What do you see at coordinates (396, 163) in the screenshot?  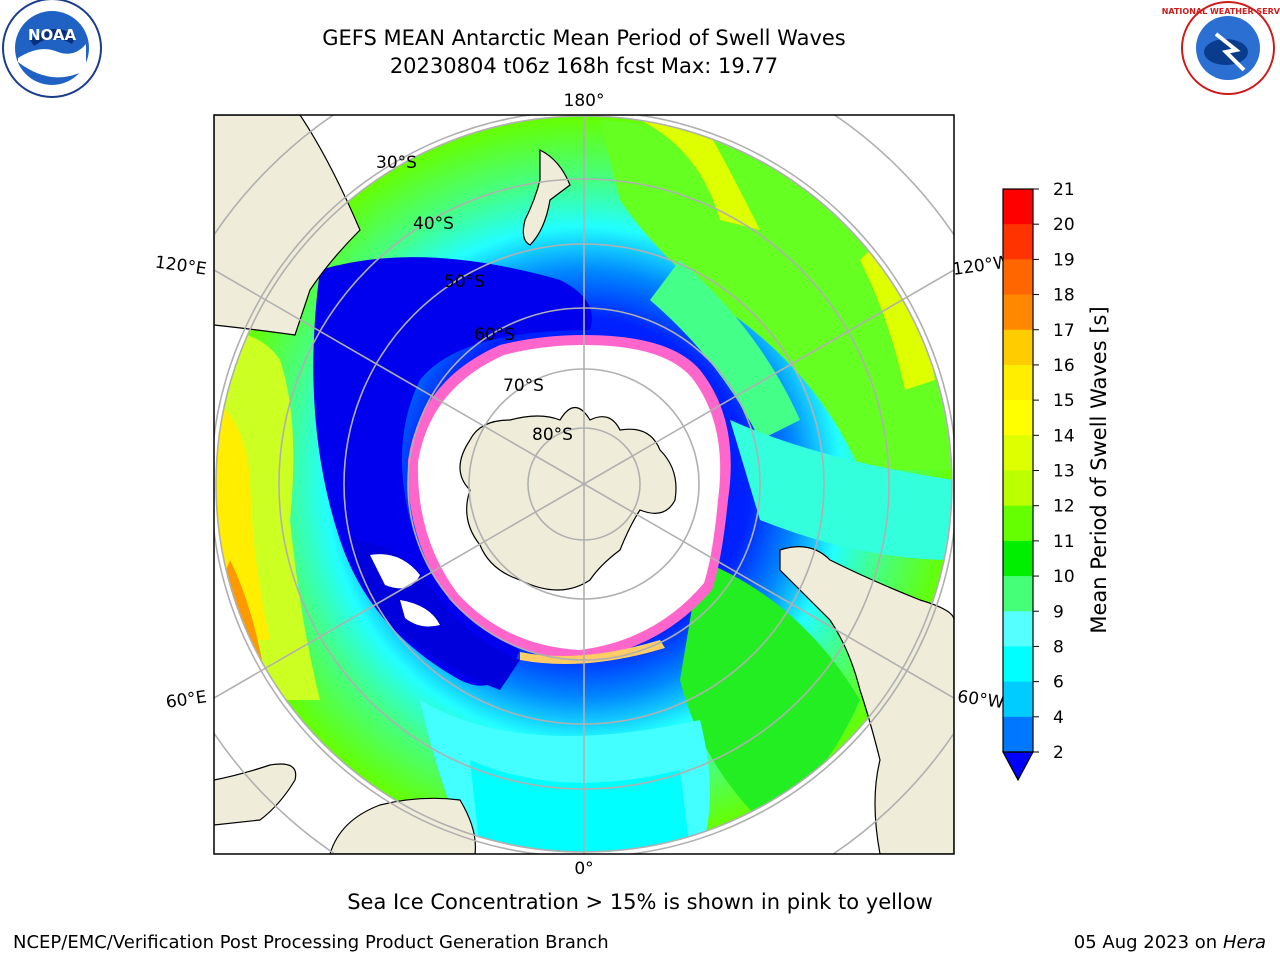 I see `lat-label-30s: 30°S` at bounding box center [396, 163].